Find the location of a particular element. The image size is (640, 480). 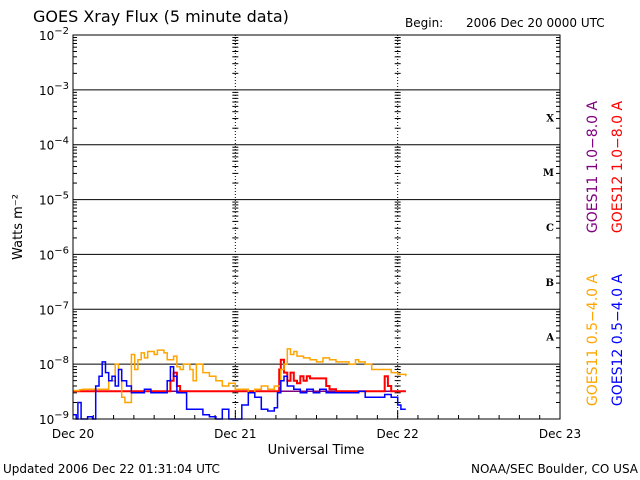

y-axis-label: Watts m⁻² is located at coordinates (18, 227).